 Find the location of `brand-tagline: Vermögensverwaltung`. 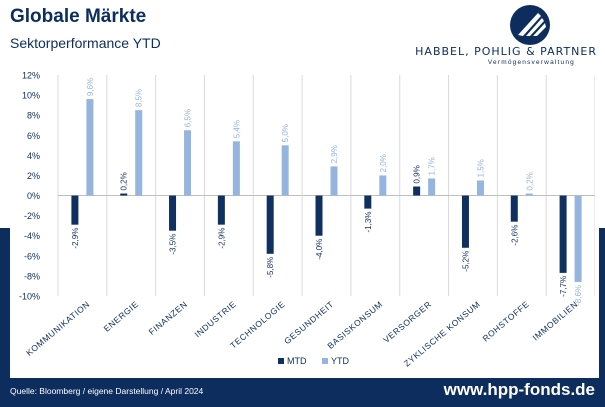

brand-tagline: Vermögensverwaltung is located at coordinates (531, 62).